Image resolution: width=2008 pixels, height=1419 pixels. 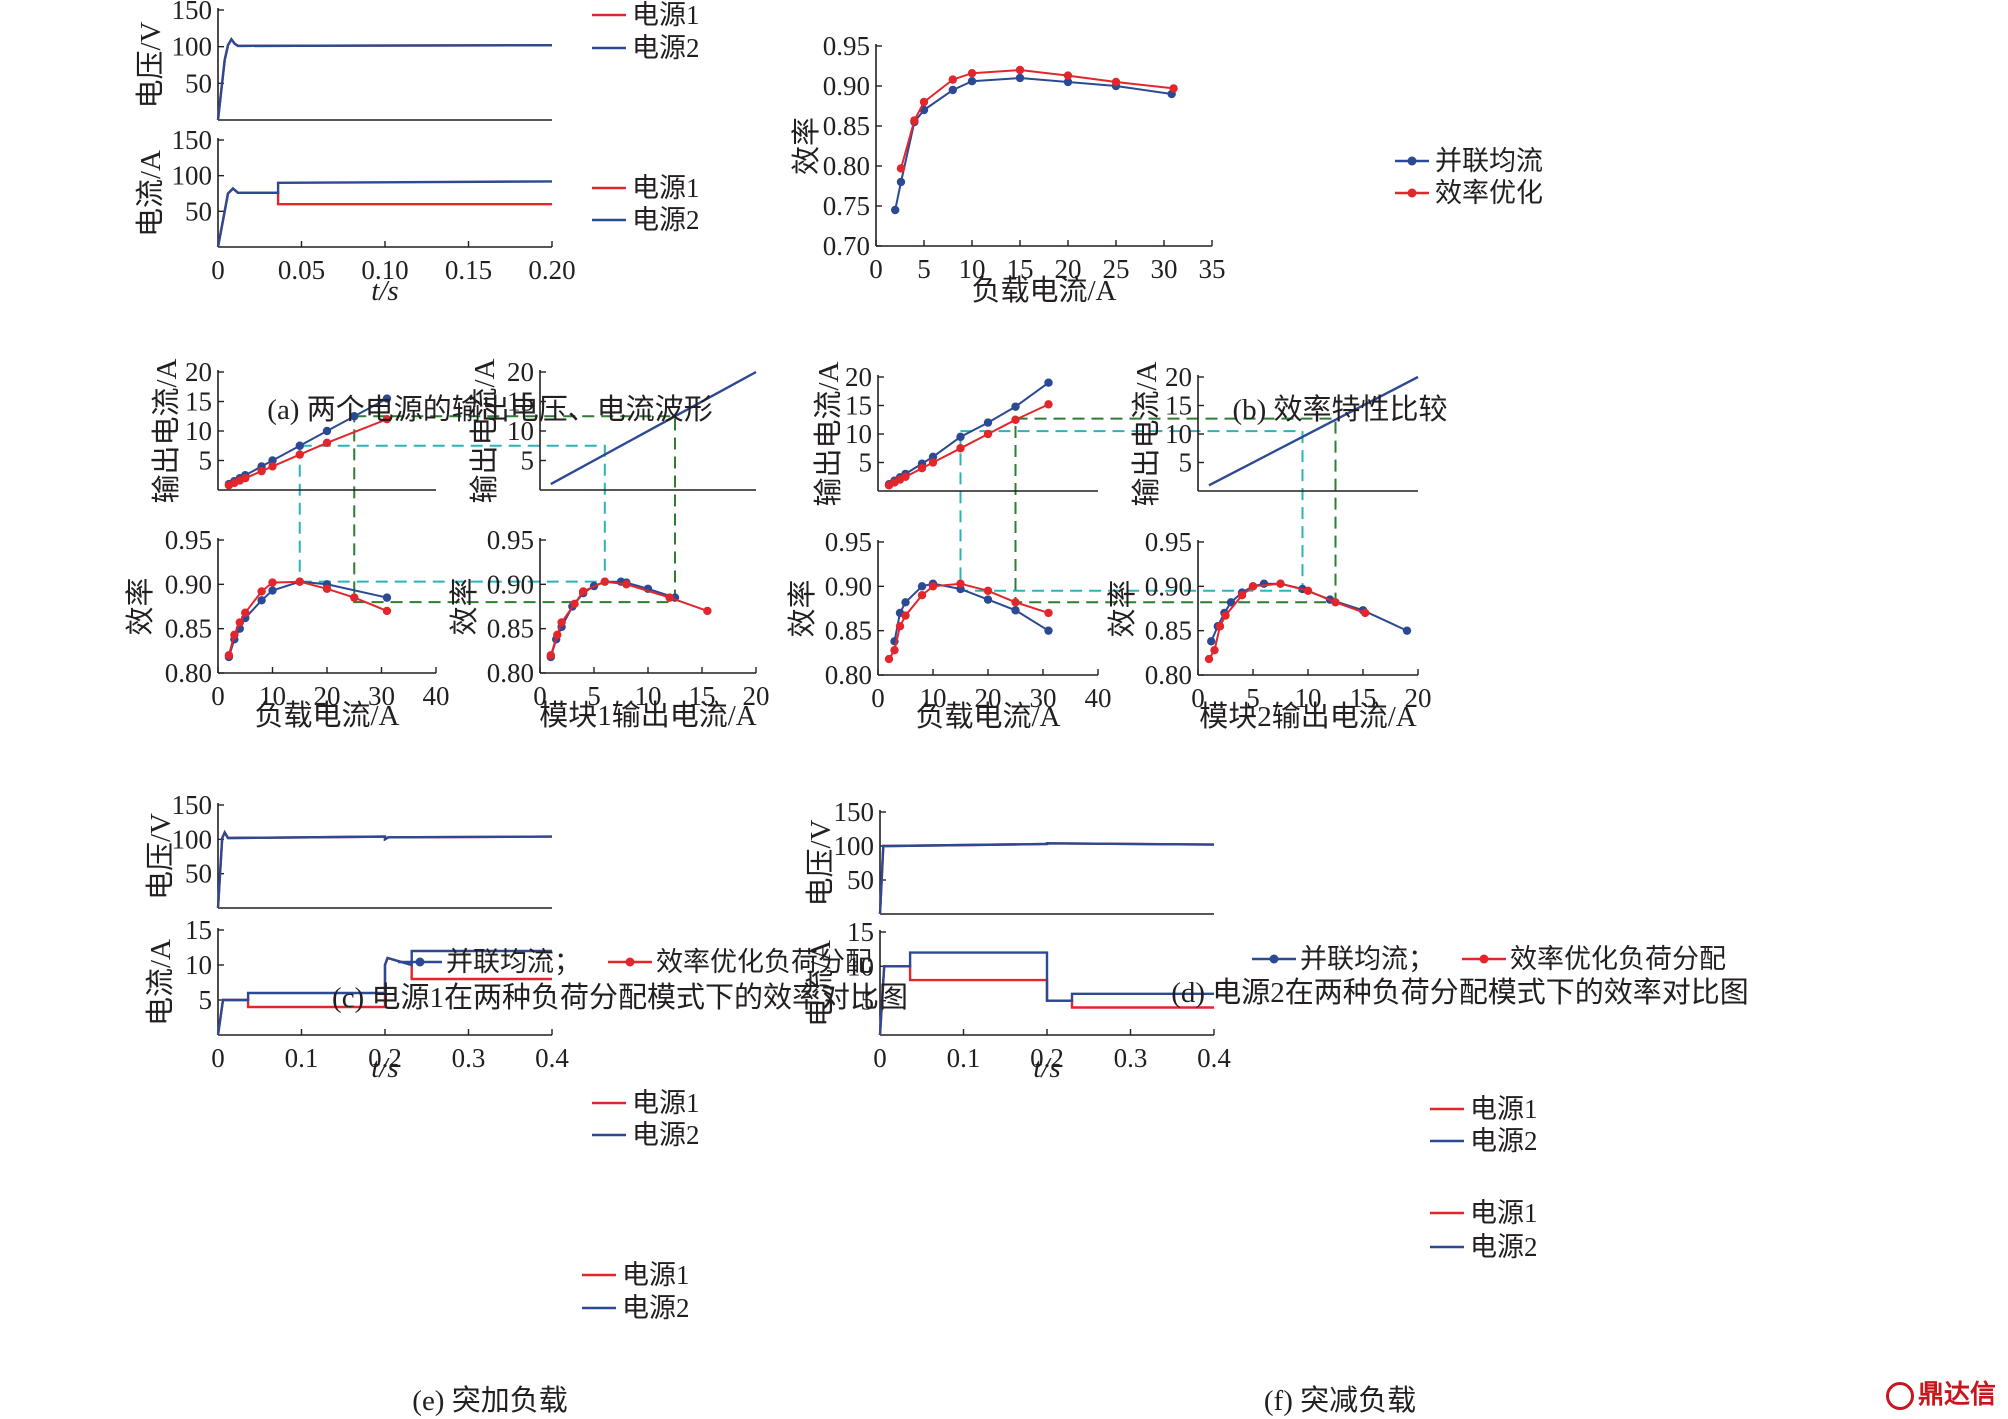 I want to click on series-line-效率优化负荷分配, so click(x=968, y=445).